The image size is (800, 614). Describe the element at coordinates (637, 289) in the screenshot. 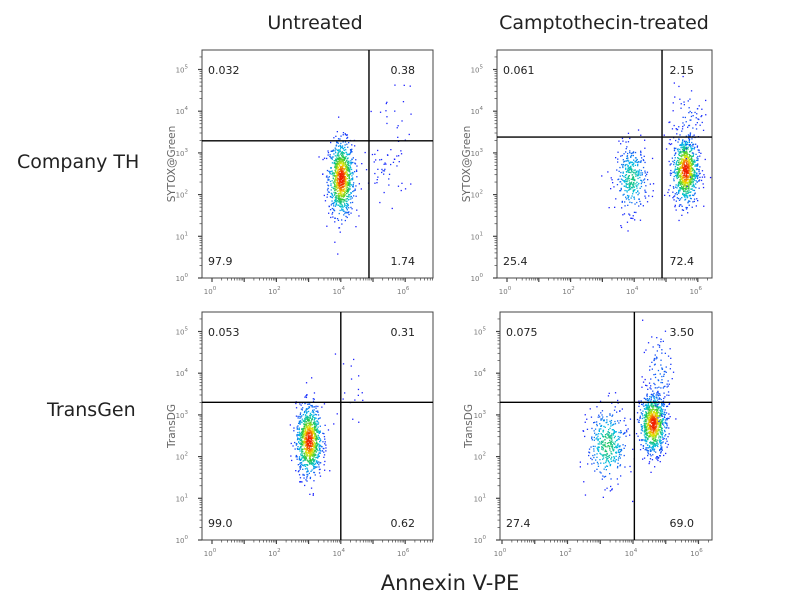

I see `x-tick-exponent: 4` at that location.